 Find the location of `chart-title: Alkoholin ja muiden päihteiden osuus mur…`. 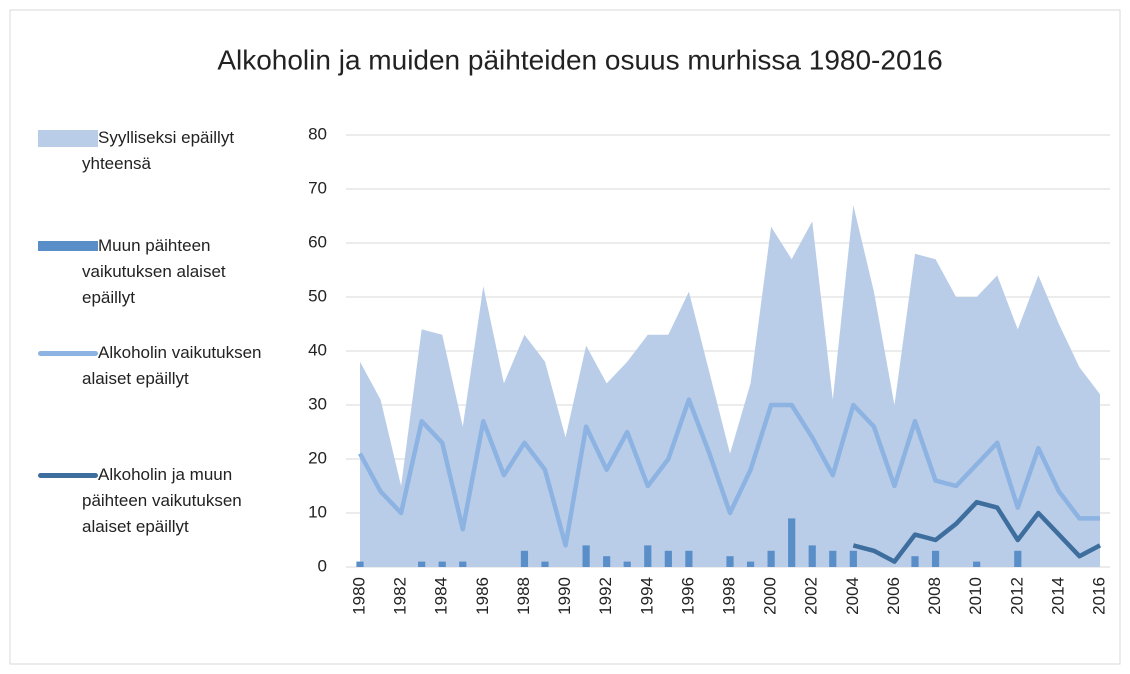

chart-title: Alkoholin ja muiden päihteiden osuus mur… is located at coordinates (579, 59).